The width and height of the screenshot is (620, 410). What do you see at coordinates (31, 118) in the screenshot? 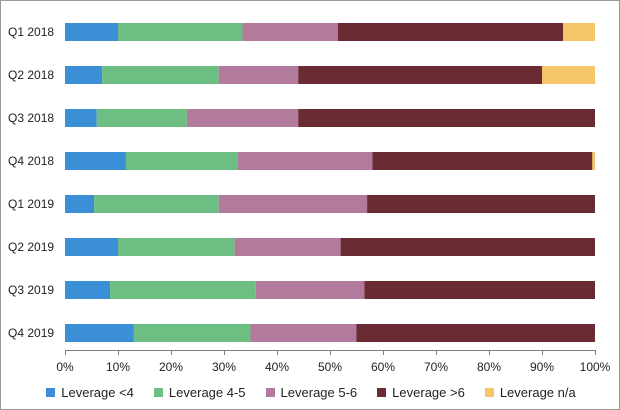
I see `y-axis-label: Q3 2018` at bounding box center [31, 118].